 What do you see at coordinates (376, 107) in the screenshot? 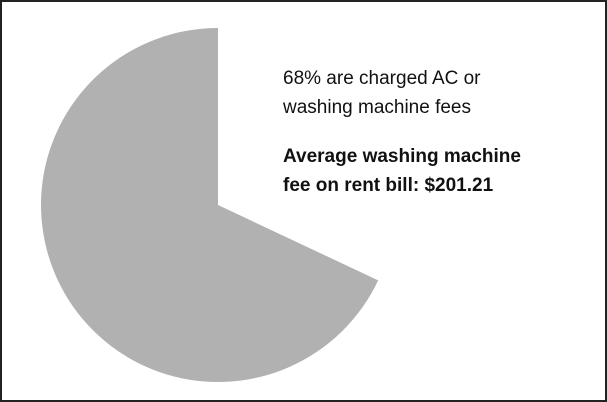
I see `annotation-line: washing machine fees` at bounding box center [376, 107].